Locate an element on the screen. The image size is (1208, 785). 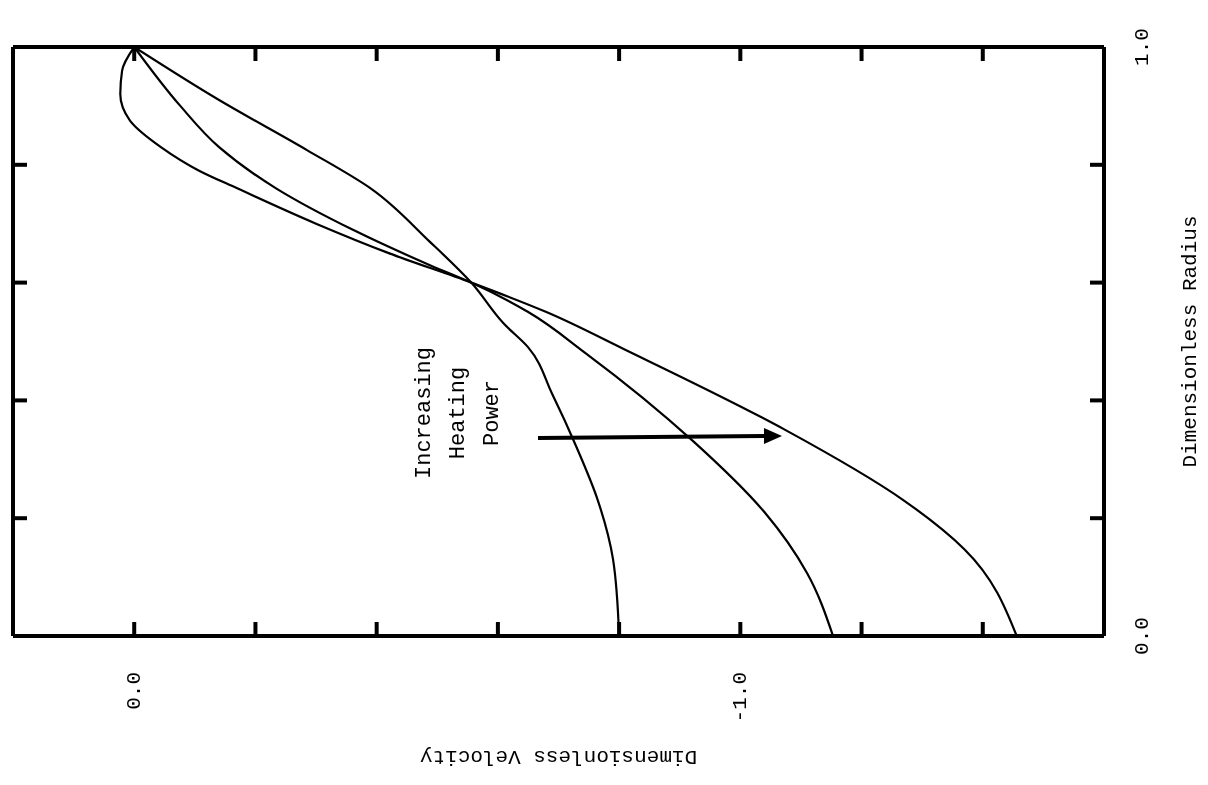
x-axis-title: Dimensionless Velocity is located at coordinates (558, 756).